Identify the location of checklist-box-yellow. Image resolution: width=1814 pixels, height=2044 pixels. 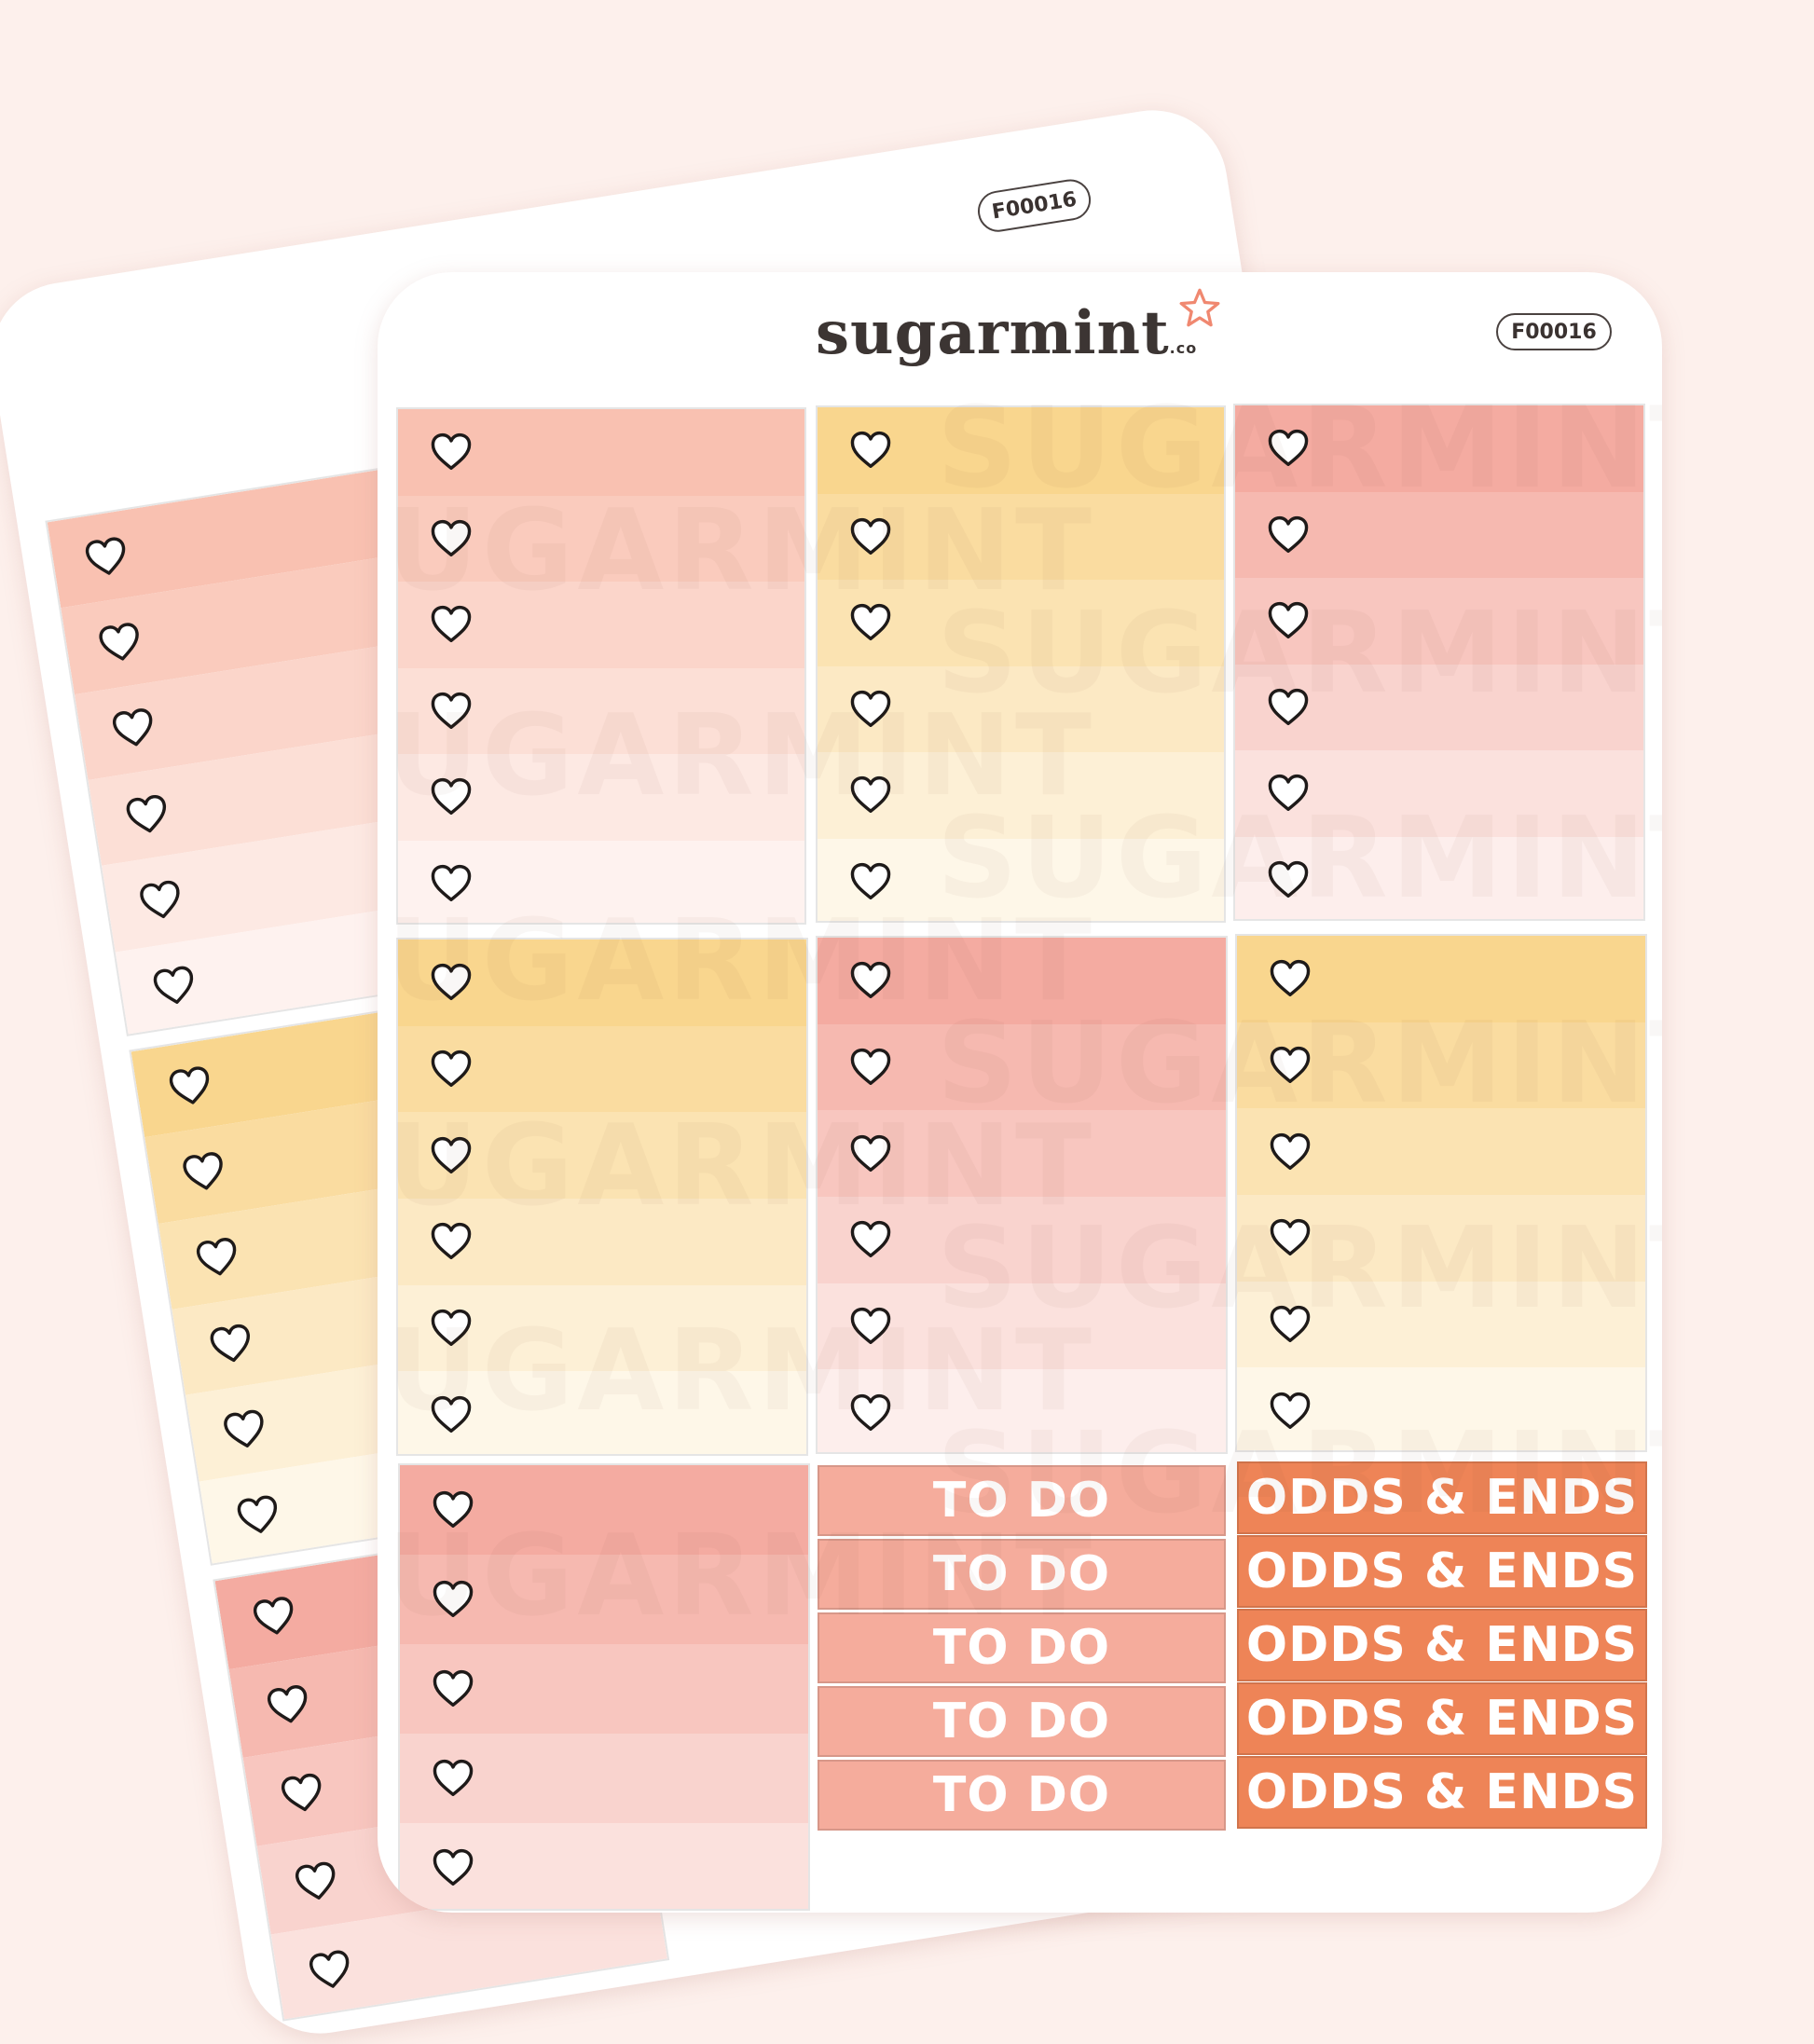
(1021, 664).